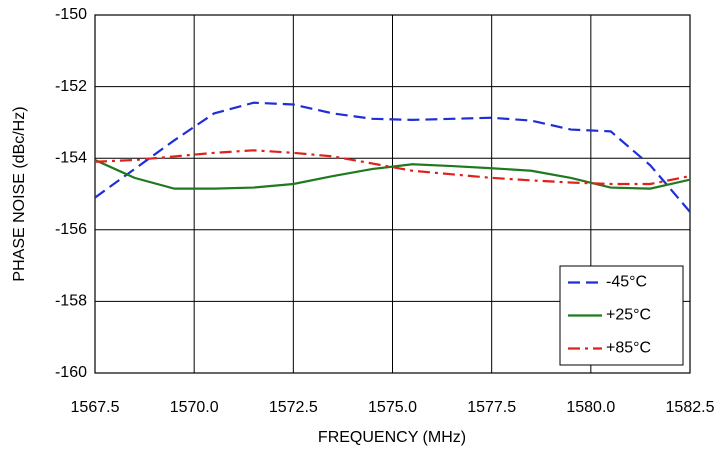 The width and height of the screenshot is (720, 451). Describe the element at coordinates (392, 407) in the screenshot. I see `x-tick-label: 1575.0` at that location.